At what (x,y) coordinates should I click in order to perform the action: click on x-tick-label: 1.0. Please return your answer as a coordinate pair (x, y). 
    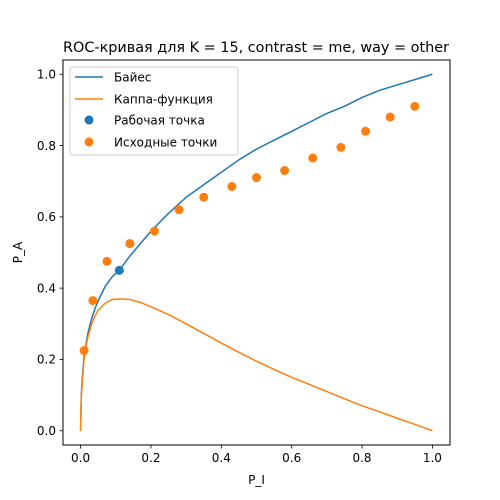
    Looking at the image, I should click on (432, 458).